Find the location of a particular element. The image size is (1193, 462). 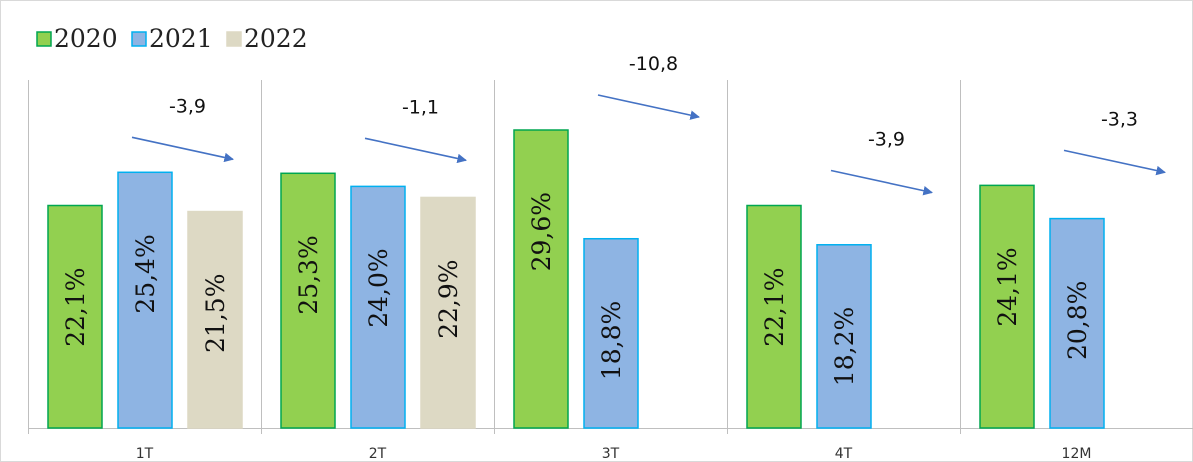

bar-2021-12M is located at coordinates (1077, 323).